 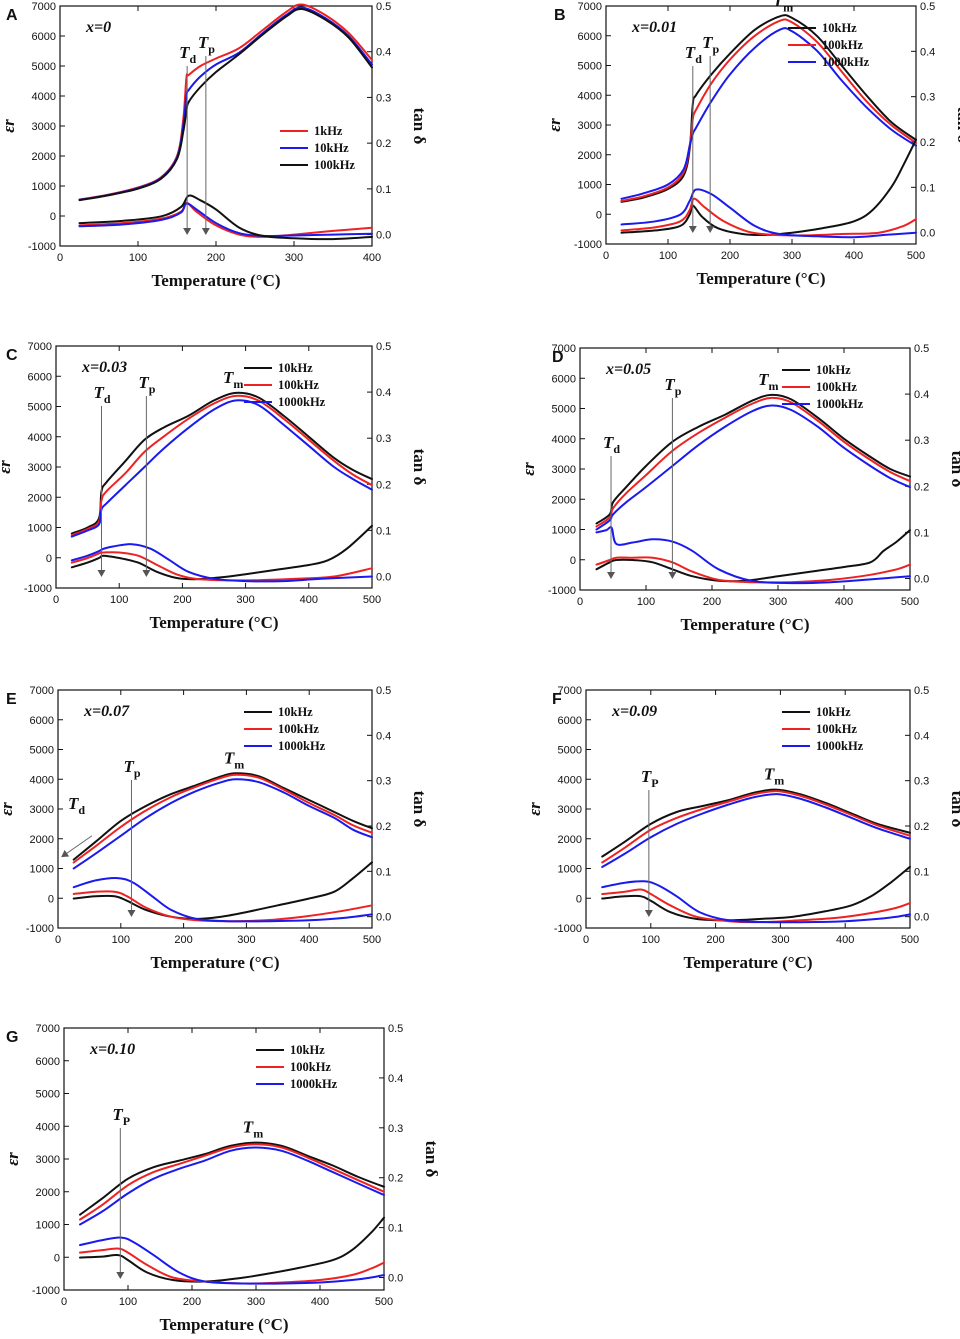 I want to click on marker-label-tp: Tp, so click(x=146, y=384).